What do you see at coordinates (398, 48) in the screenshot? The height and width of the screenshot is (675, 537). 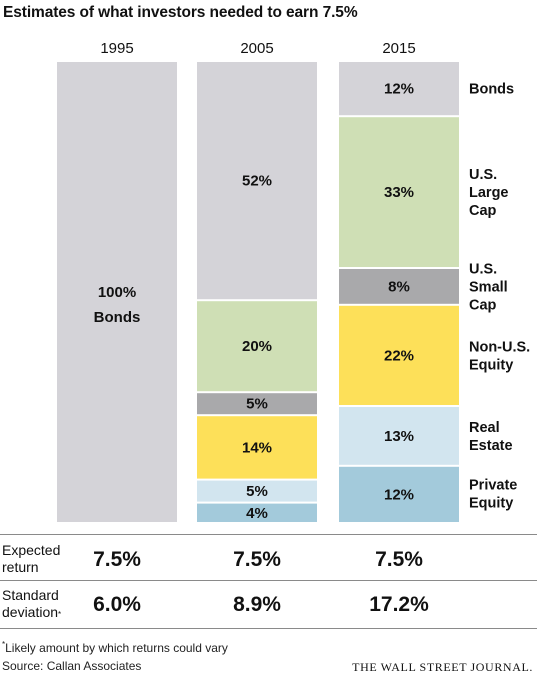 I see `year-label-2015: 2015` at bounding box center [398, 48].